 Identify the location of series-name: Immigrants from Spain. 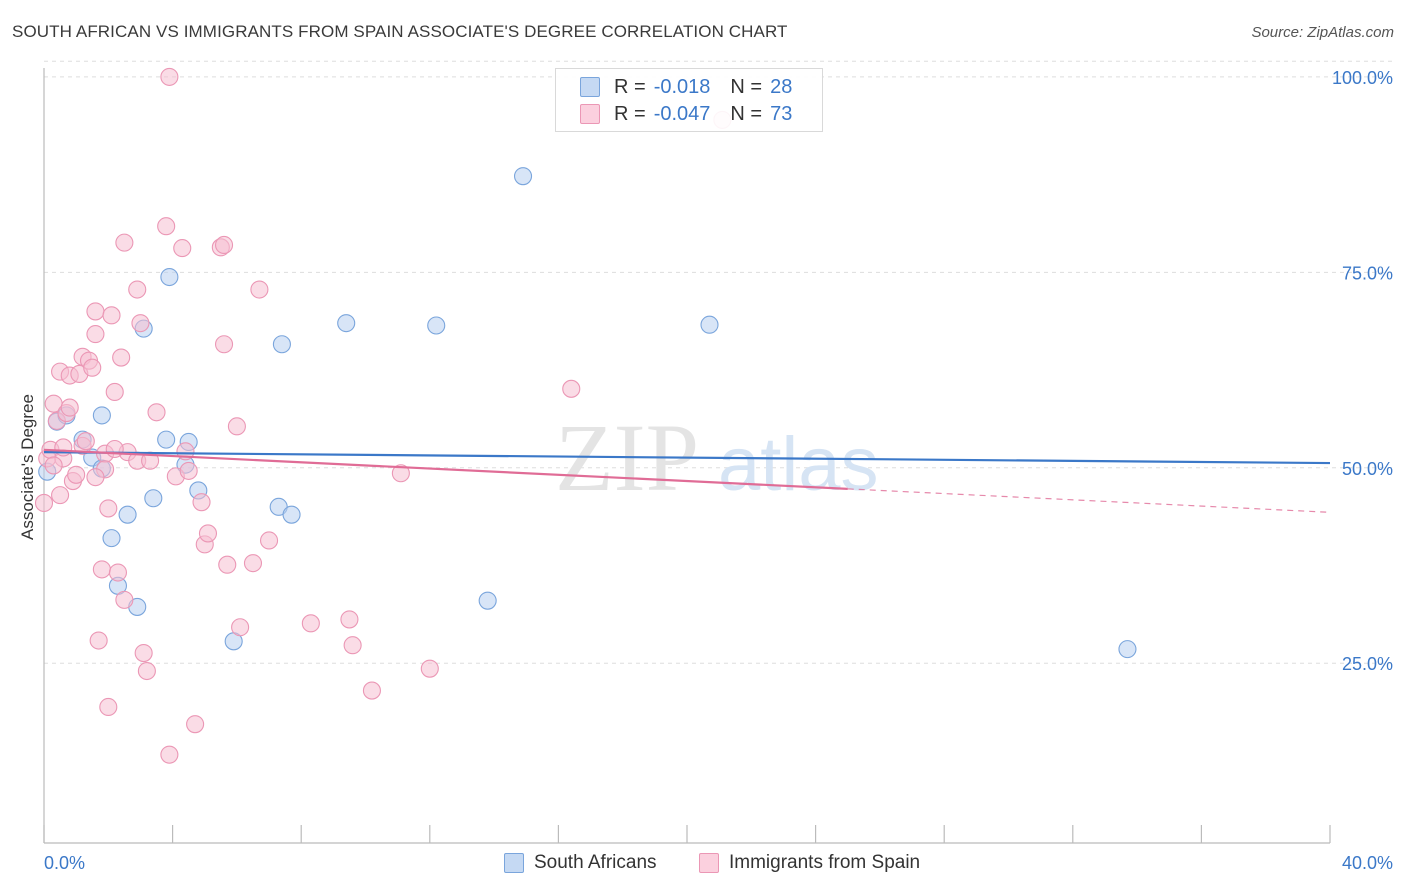
(825, 862).